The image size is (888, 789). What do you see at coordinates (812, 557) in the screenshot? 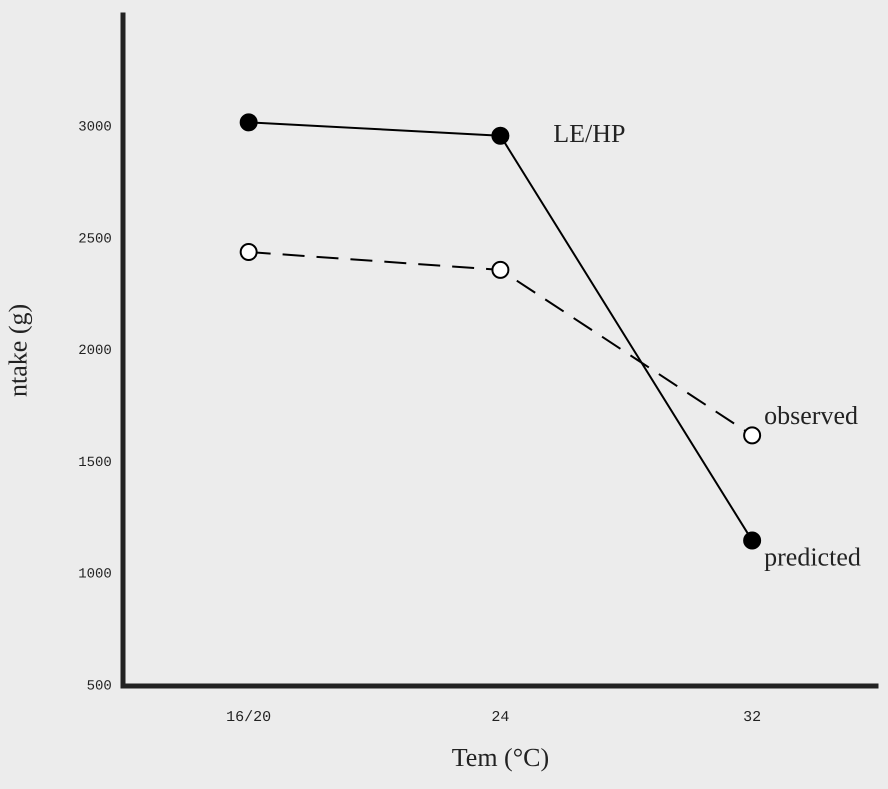
I see `series-label: predicted` at bounding box center [812, 557].